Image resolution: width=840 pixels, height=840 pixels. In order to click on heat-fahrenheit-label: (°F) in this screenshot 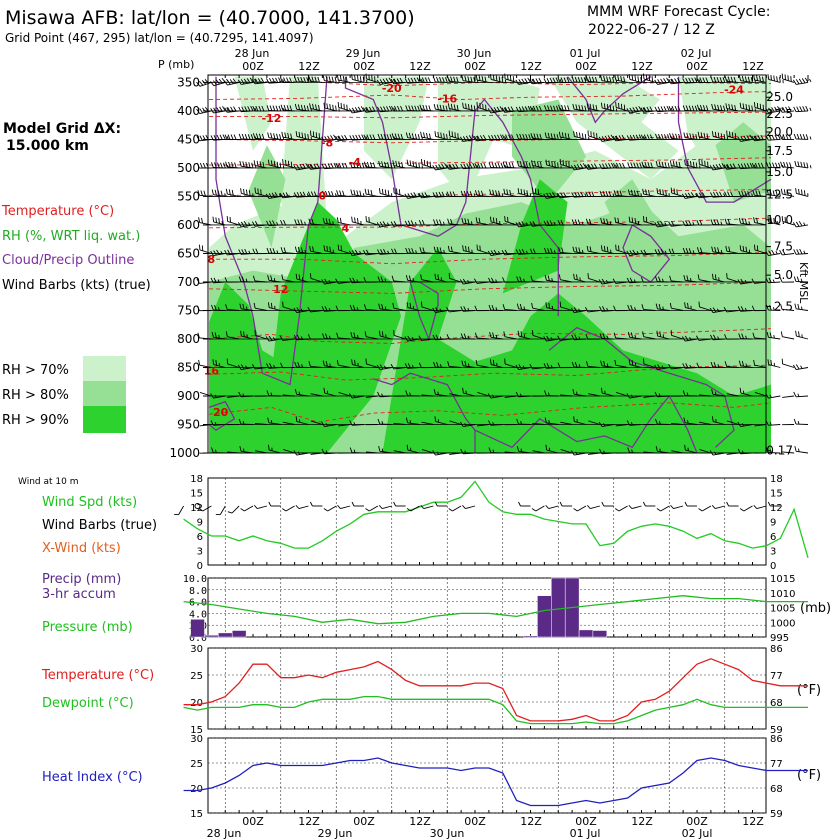, I will do `click(809, 775)`.